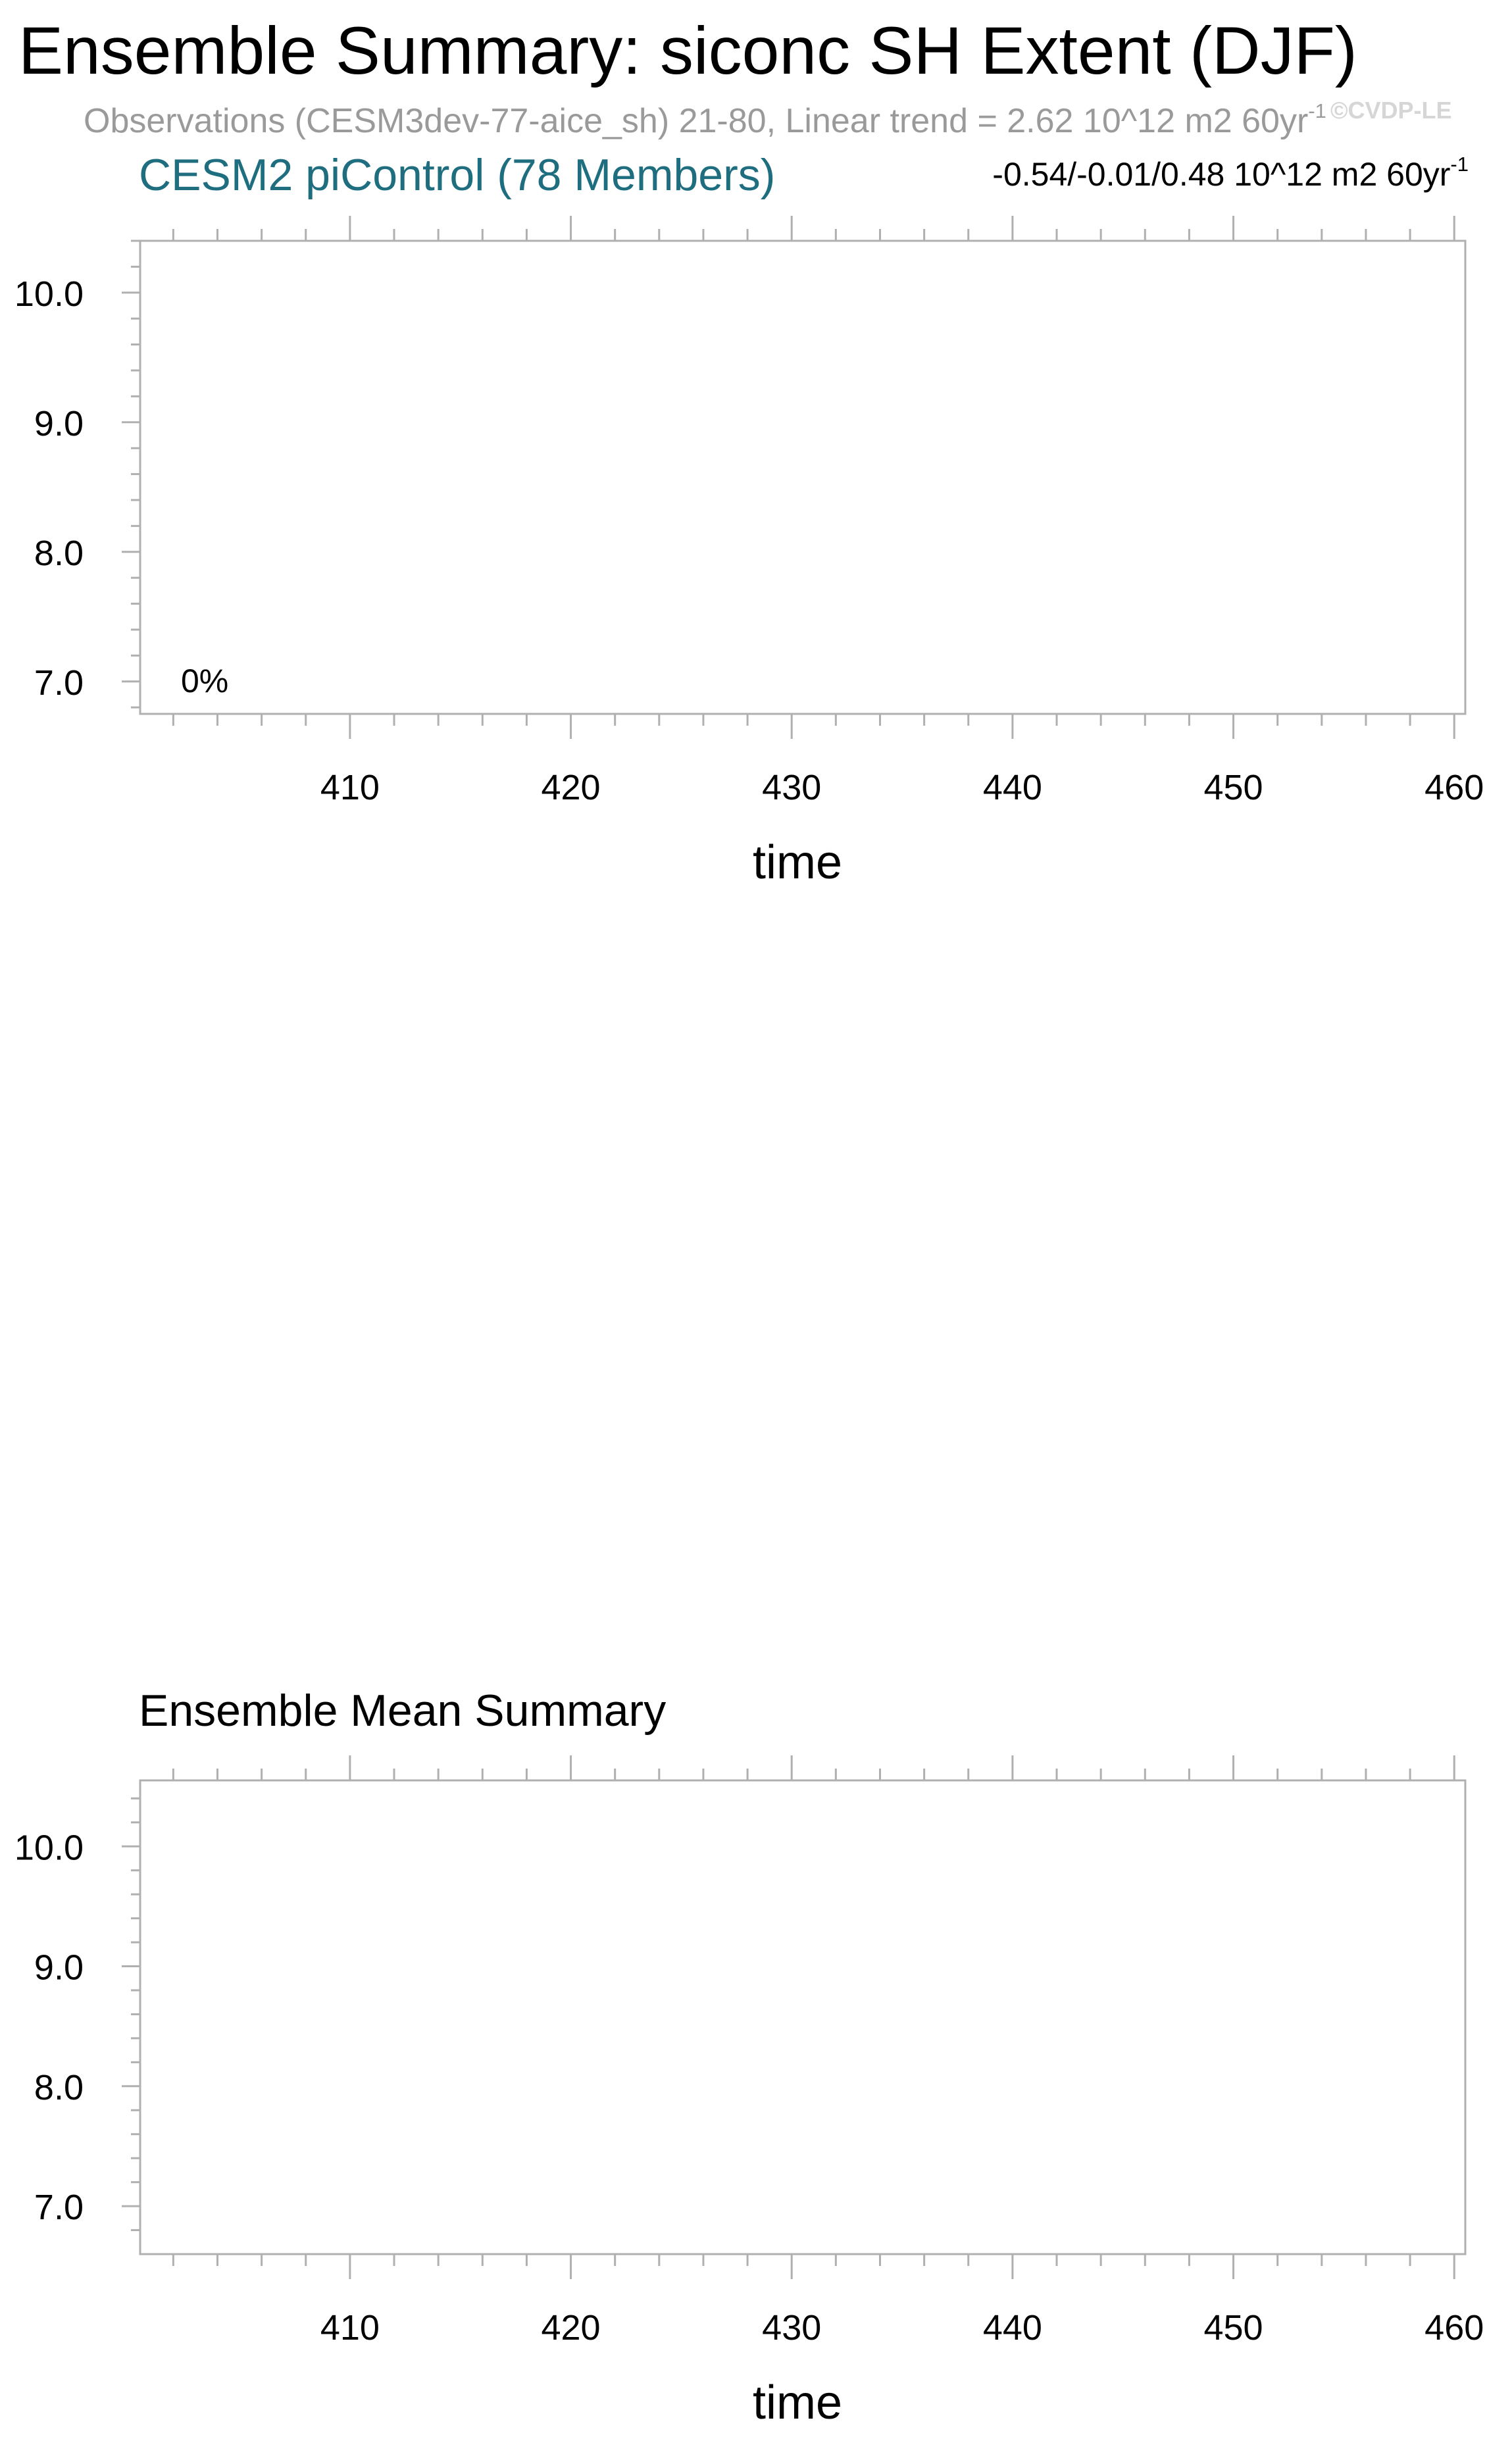 This screenshot has height=2439, width=1512. I want to click on trend-range: -0.54/-0.01/0.48 10^12 m2 60yr-1, so click(1230, 173).